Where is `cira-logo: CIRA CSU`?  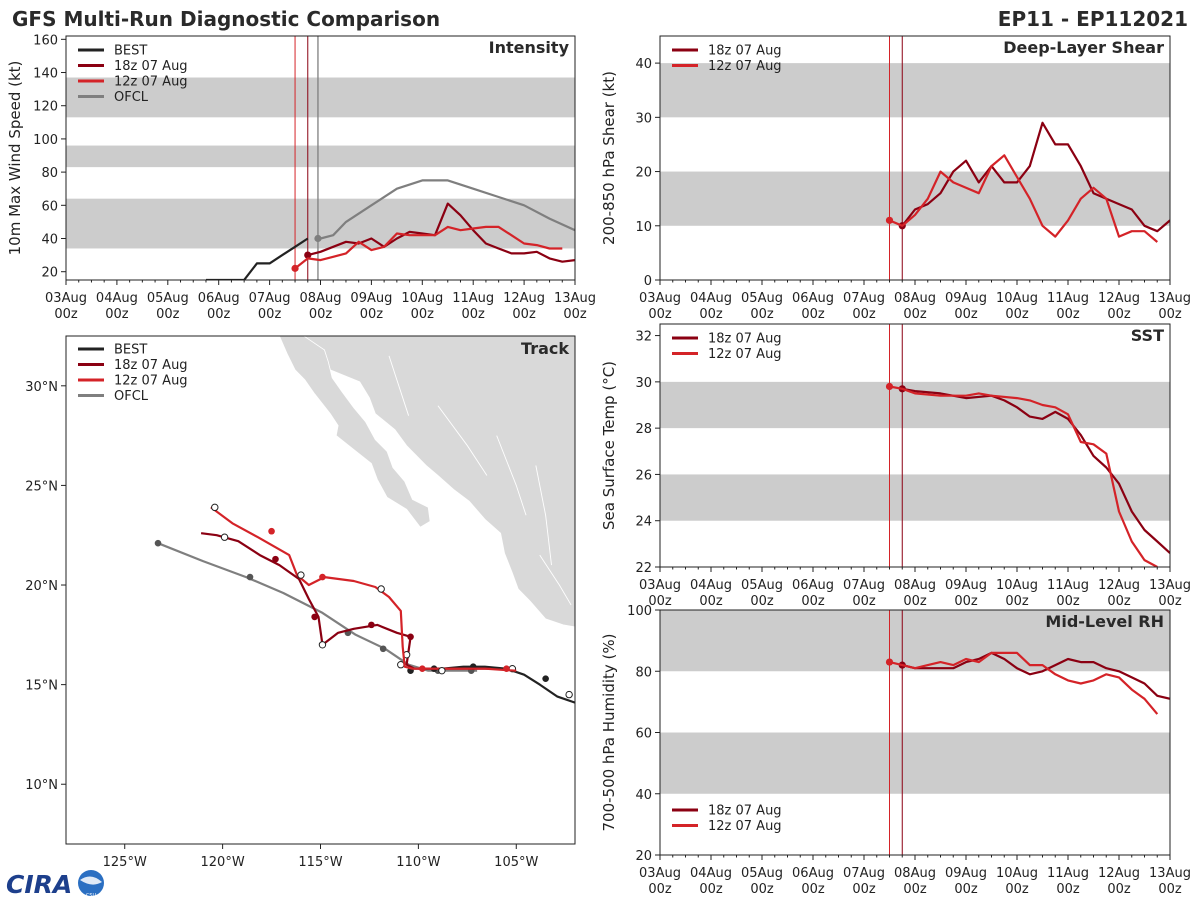 cira-logo: CIRA CSU is located at coordinates (55, 884).